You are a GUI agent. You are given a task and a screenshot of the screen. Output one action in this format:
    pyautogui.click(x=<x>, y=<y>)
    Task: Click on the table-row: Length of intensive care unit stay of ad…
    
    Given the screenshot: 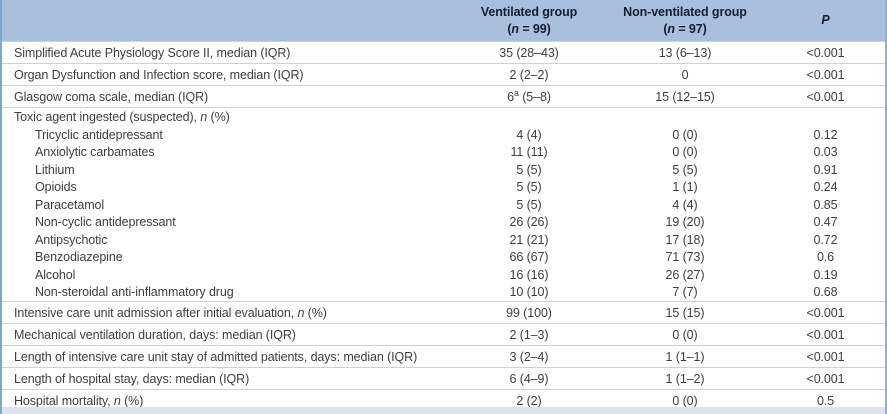 What is the action you would take?
    pyautogui.click(x=443, y=356)
    